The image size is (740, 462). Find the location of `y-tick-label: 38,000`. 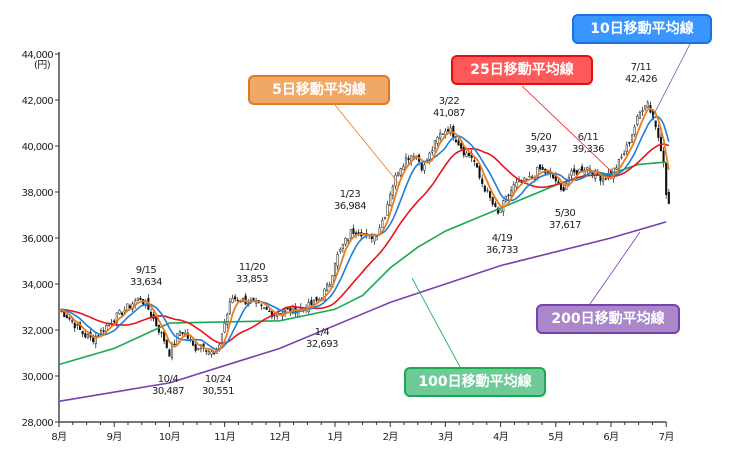

y-tick-label: 38,000 is located at coordinates (38, 193).